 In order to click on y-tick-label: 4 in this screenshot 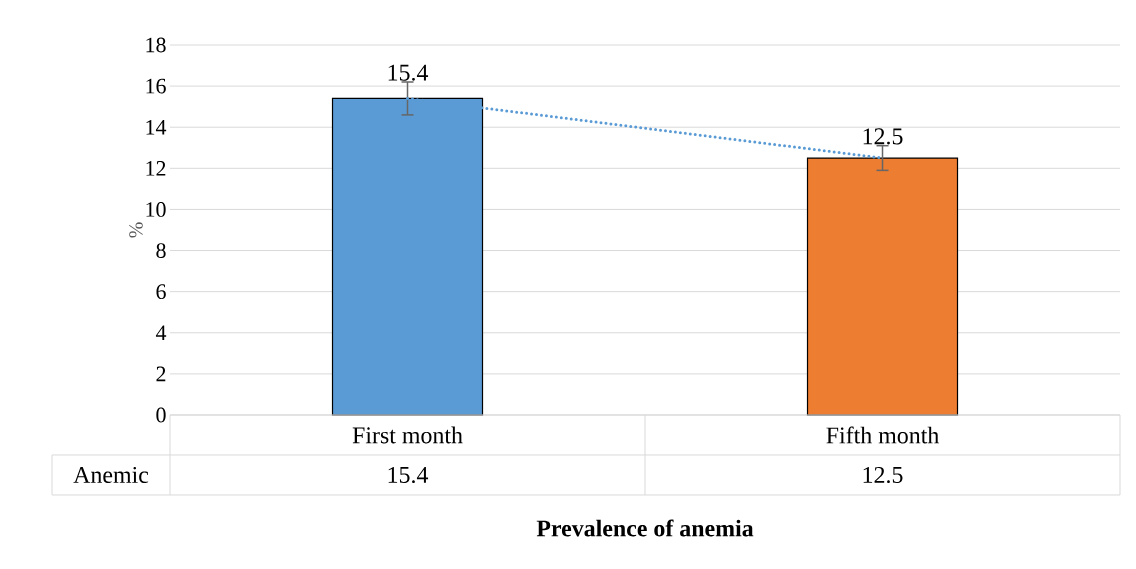, I will do `click(161, 332)`.